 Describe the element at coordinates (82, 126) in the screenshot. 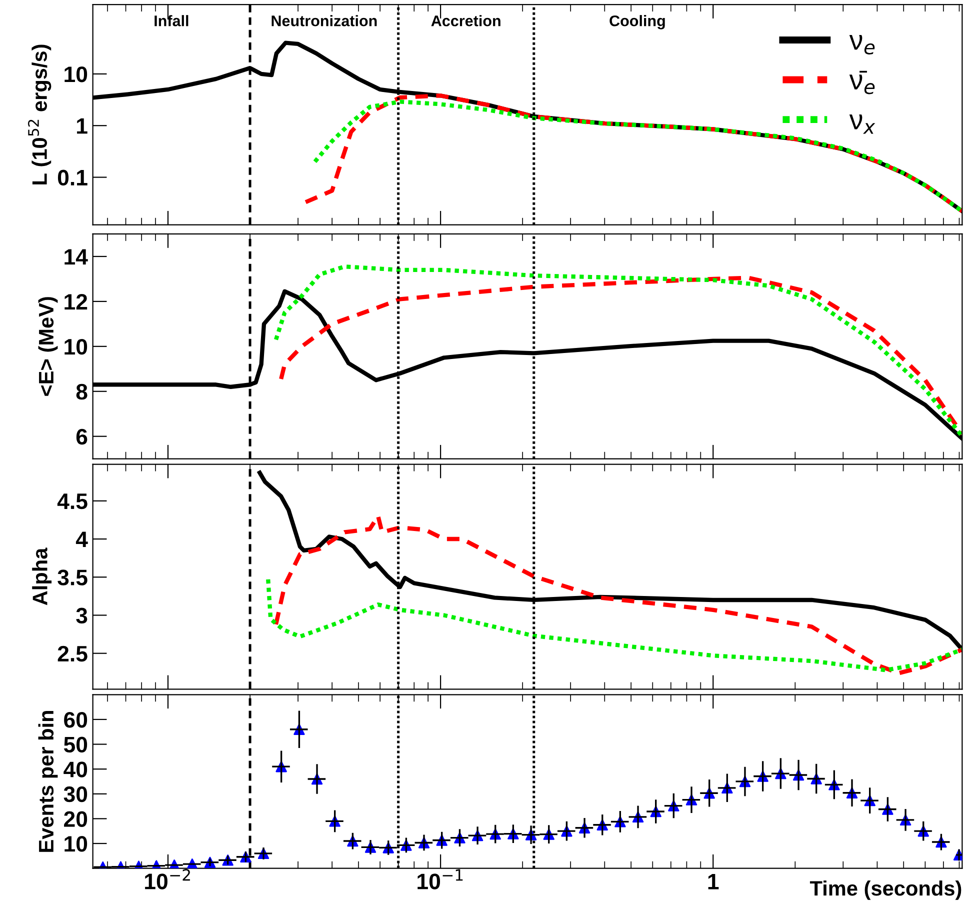

I see `y-tick-label: 1` at that location.